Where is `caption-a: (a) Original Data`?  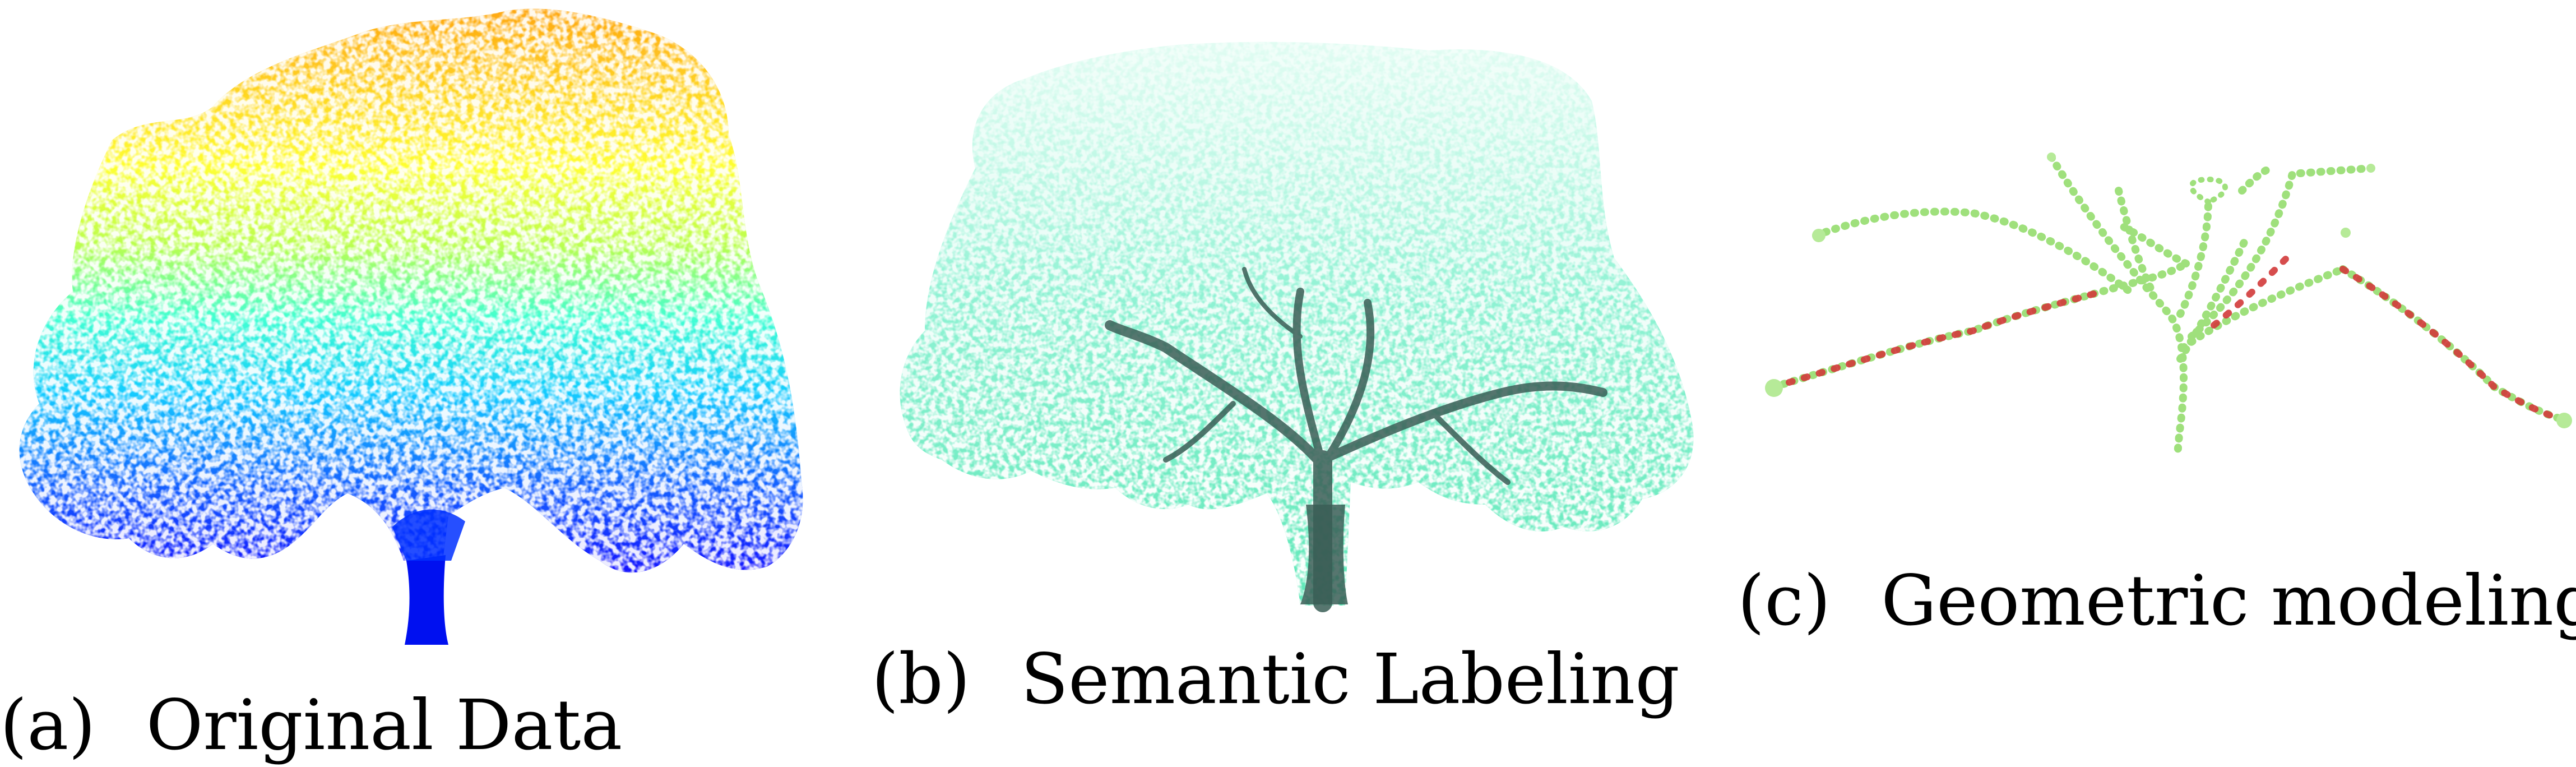
caption-a: (a) Original Data is located at coordinates (311, 725).